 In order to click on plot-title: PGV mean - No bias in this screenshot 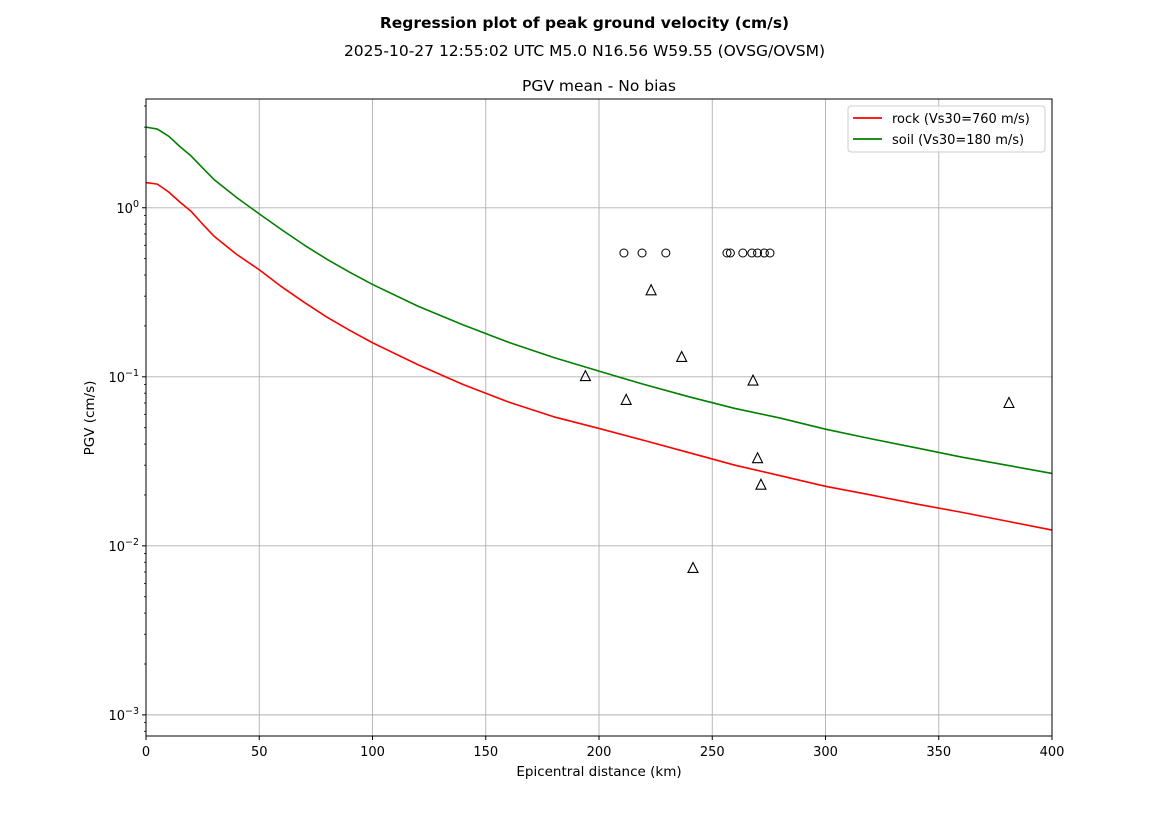, I will do `click(599, 86)`.